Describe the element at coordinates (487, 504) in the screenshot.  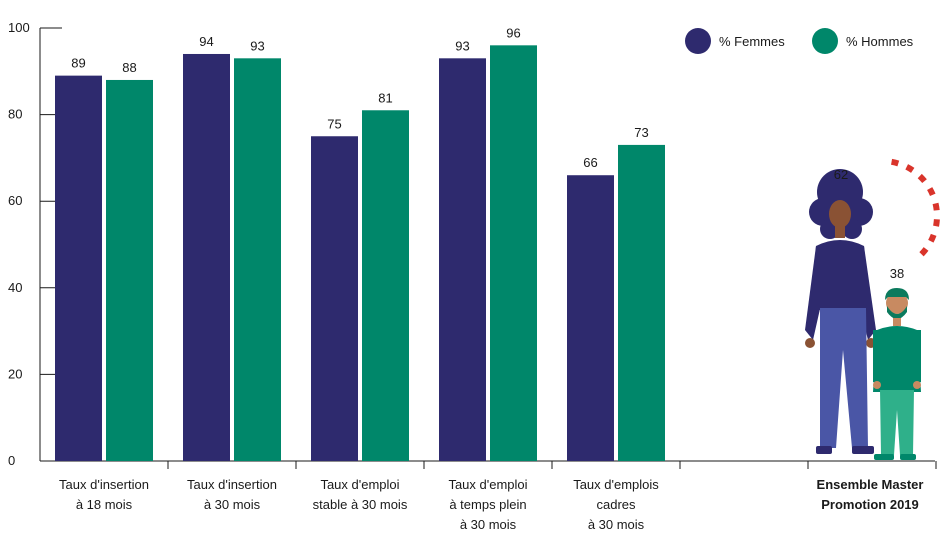
I see `x-category-label: à temps plein` at that location.